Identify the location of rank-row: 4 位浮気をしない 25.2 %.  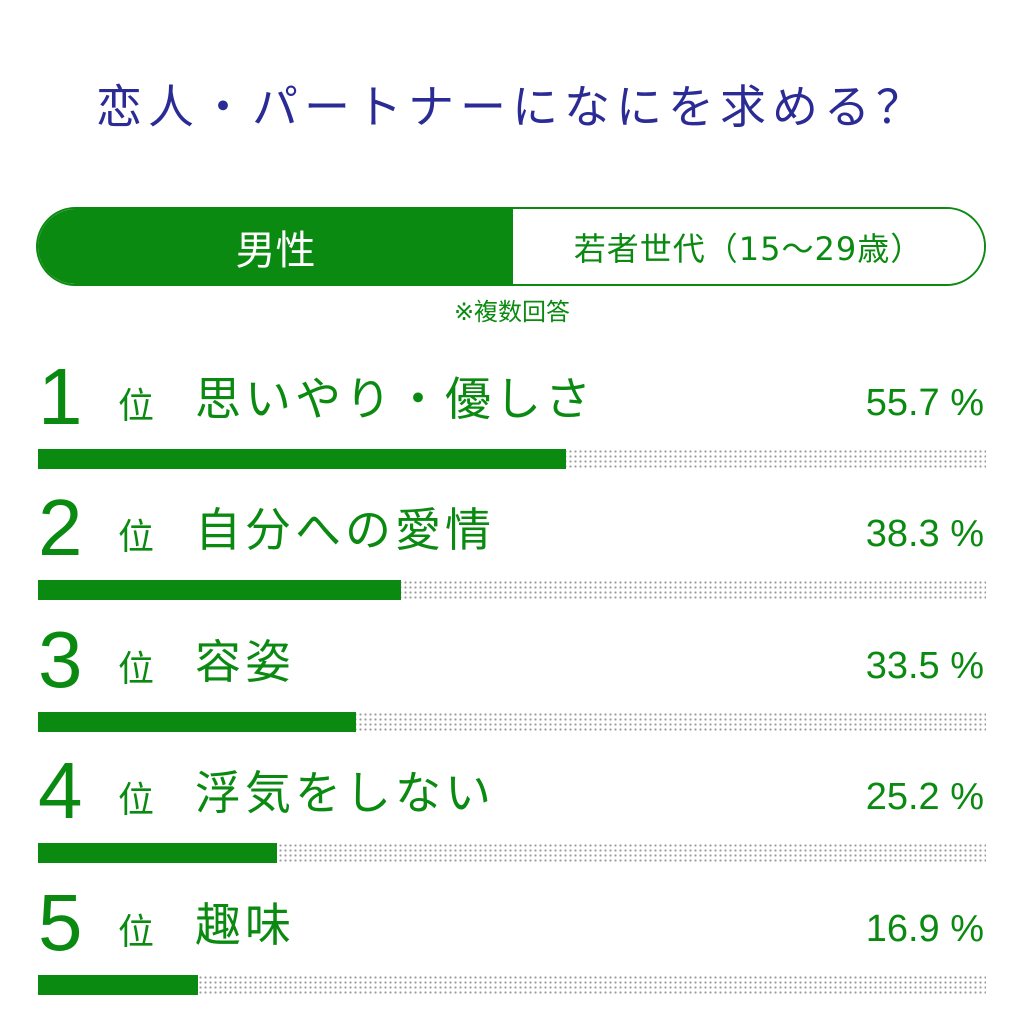
(512, 811).